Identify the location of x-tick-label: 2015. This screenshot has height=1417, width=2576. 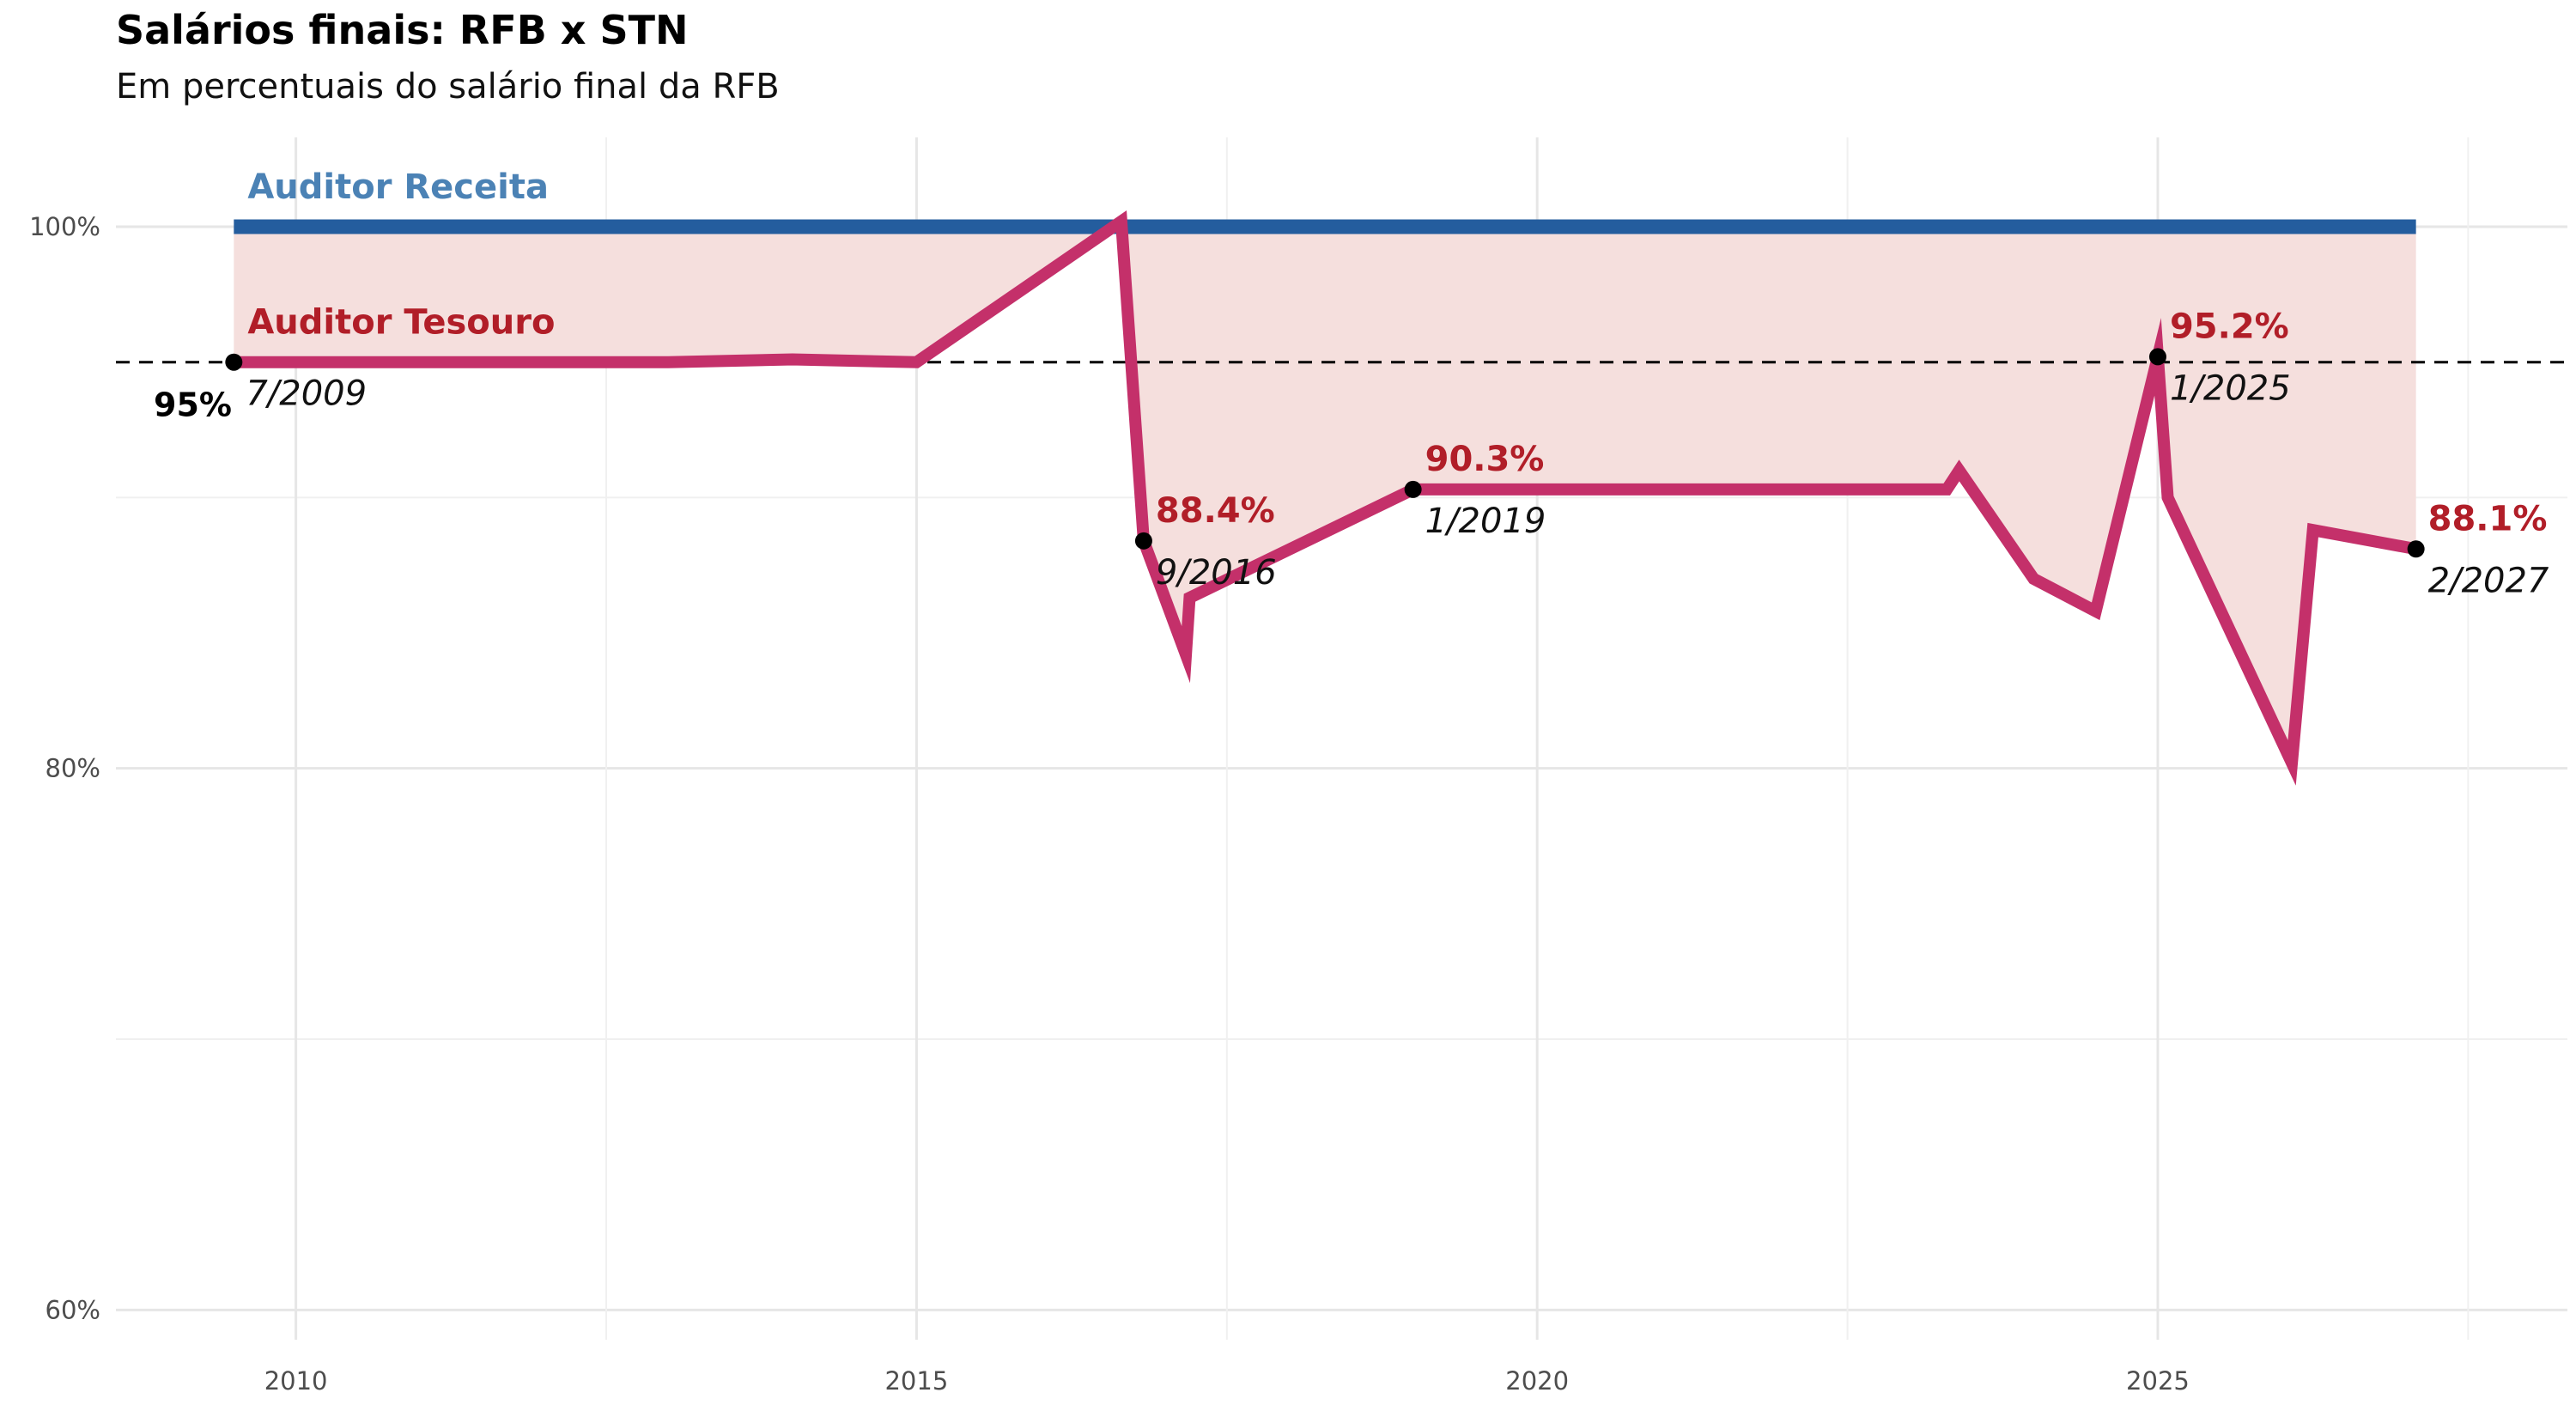
(916, 1381).